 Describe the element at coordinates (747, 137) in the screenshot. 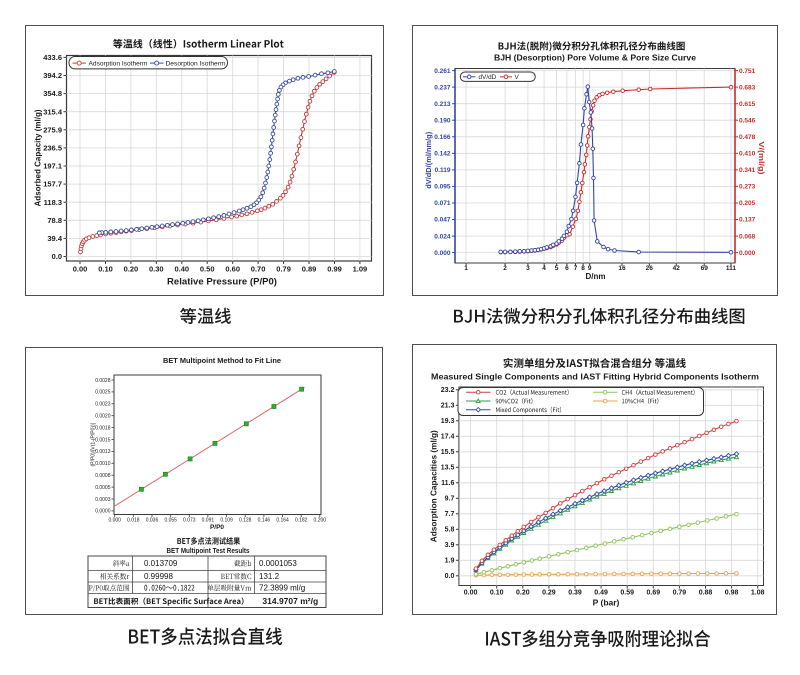

I see `svg-text: 0.478` at that location.